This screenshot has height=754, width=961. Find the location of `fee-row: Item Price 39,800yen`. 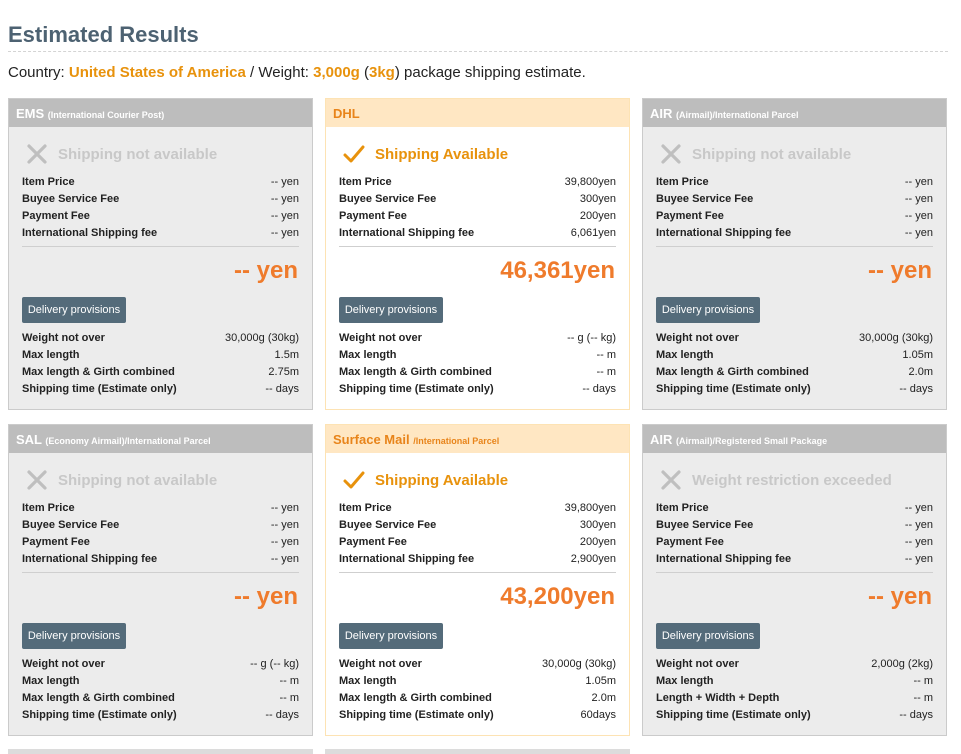

fee-row: Item Price 39,800yen is located at coordinates (477, 182).